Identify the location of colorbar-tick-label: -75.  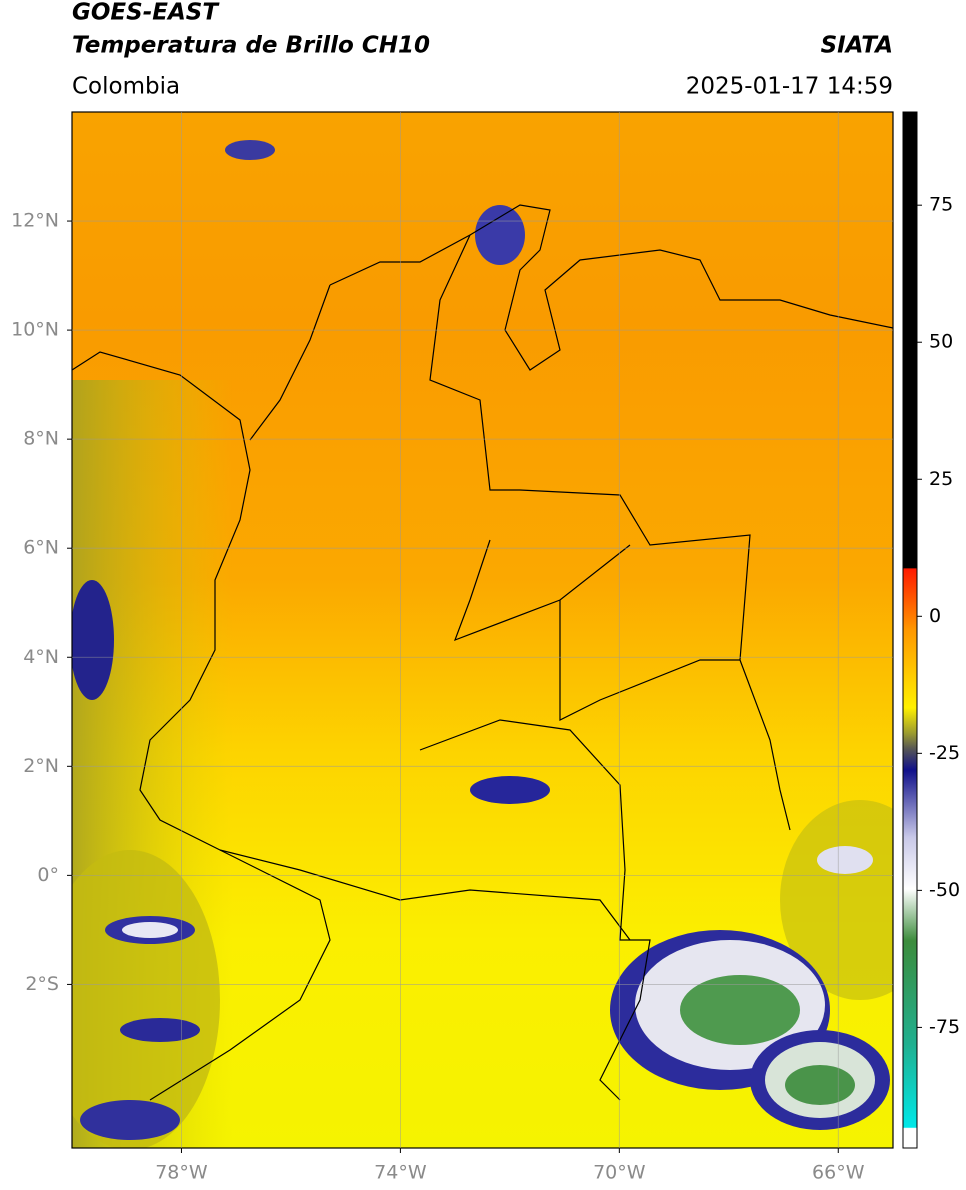
(944, 1027).